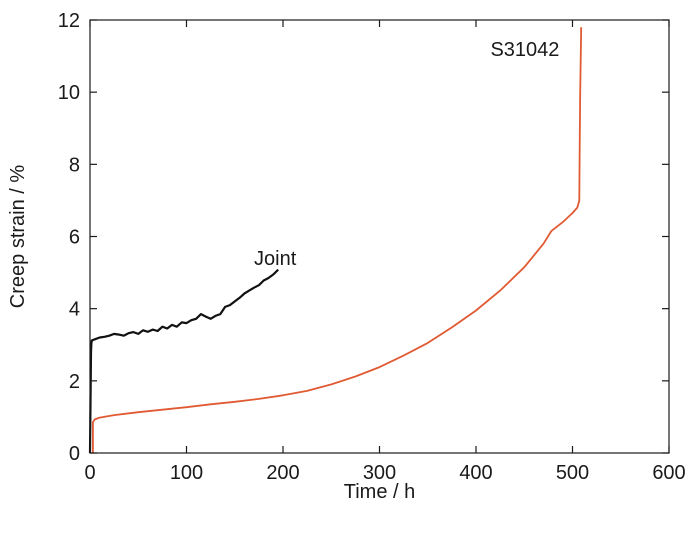 This screenshot has height=534, width=700. I want to click on y-tick-label: 6, so click(74, 238).